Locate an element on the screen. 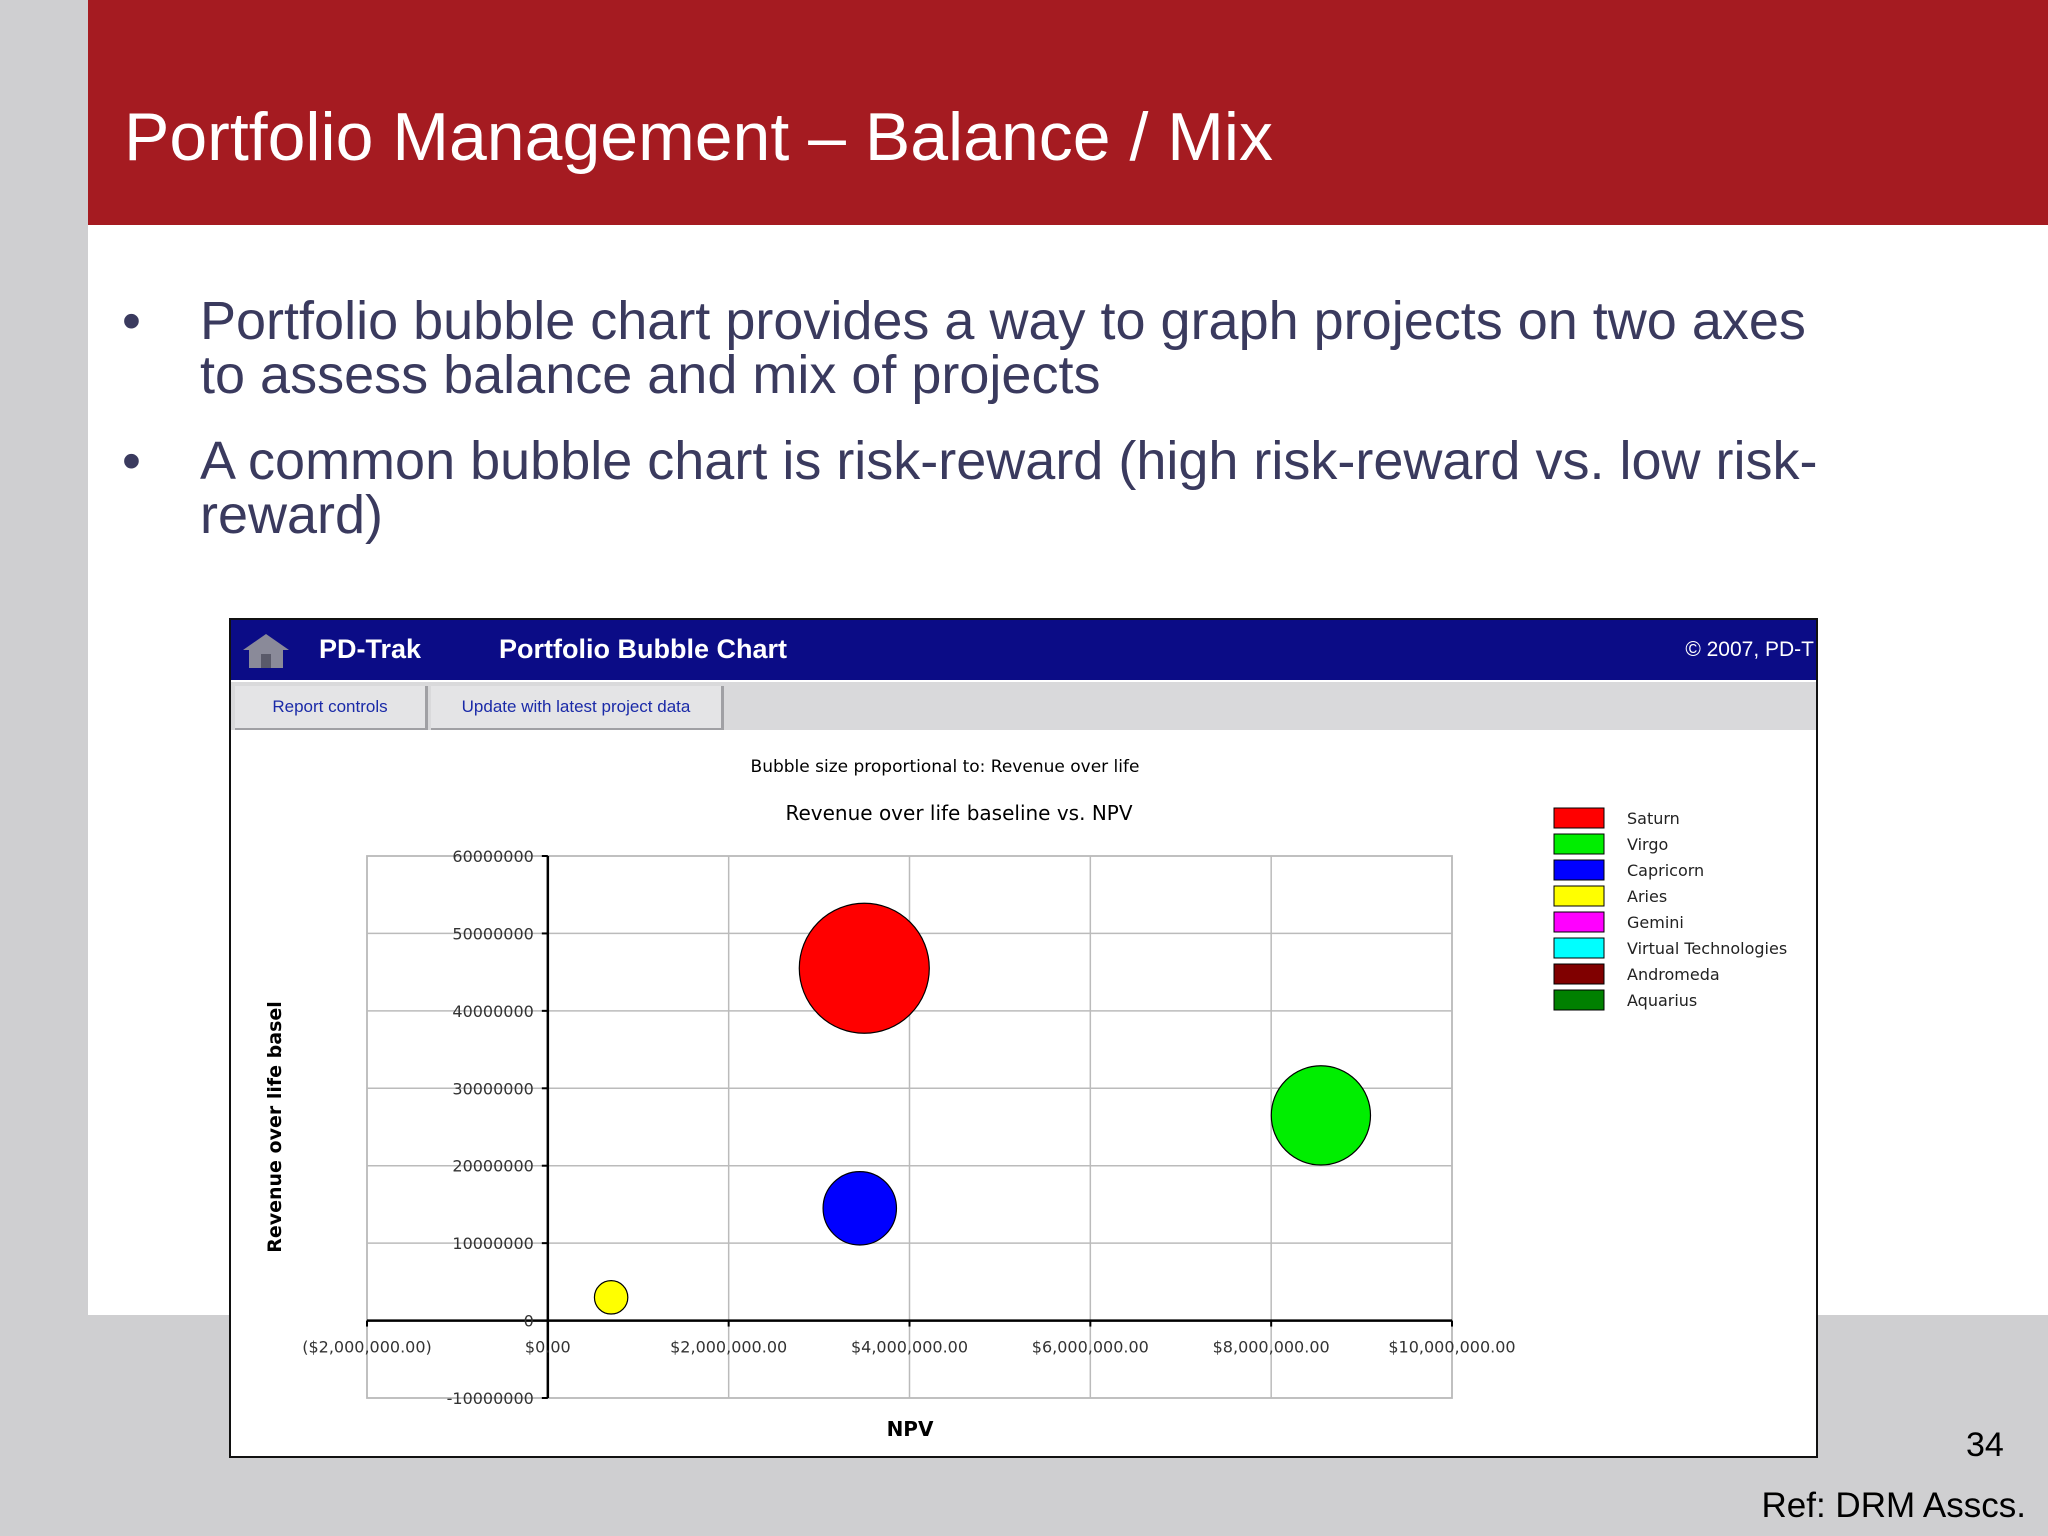 The width and height of the screenshot is (2048, 1536). legend-label-7: Aquarius is located at coordinates (1662, 1000).